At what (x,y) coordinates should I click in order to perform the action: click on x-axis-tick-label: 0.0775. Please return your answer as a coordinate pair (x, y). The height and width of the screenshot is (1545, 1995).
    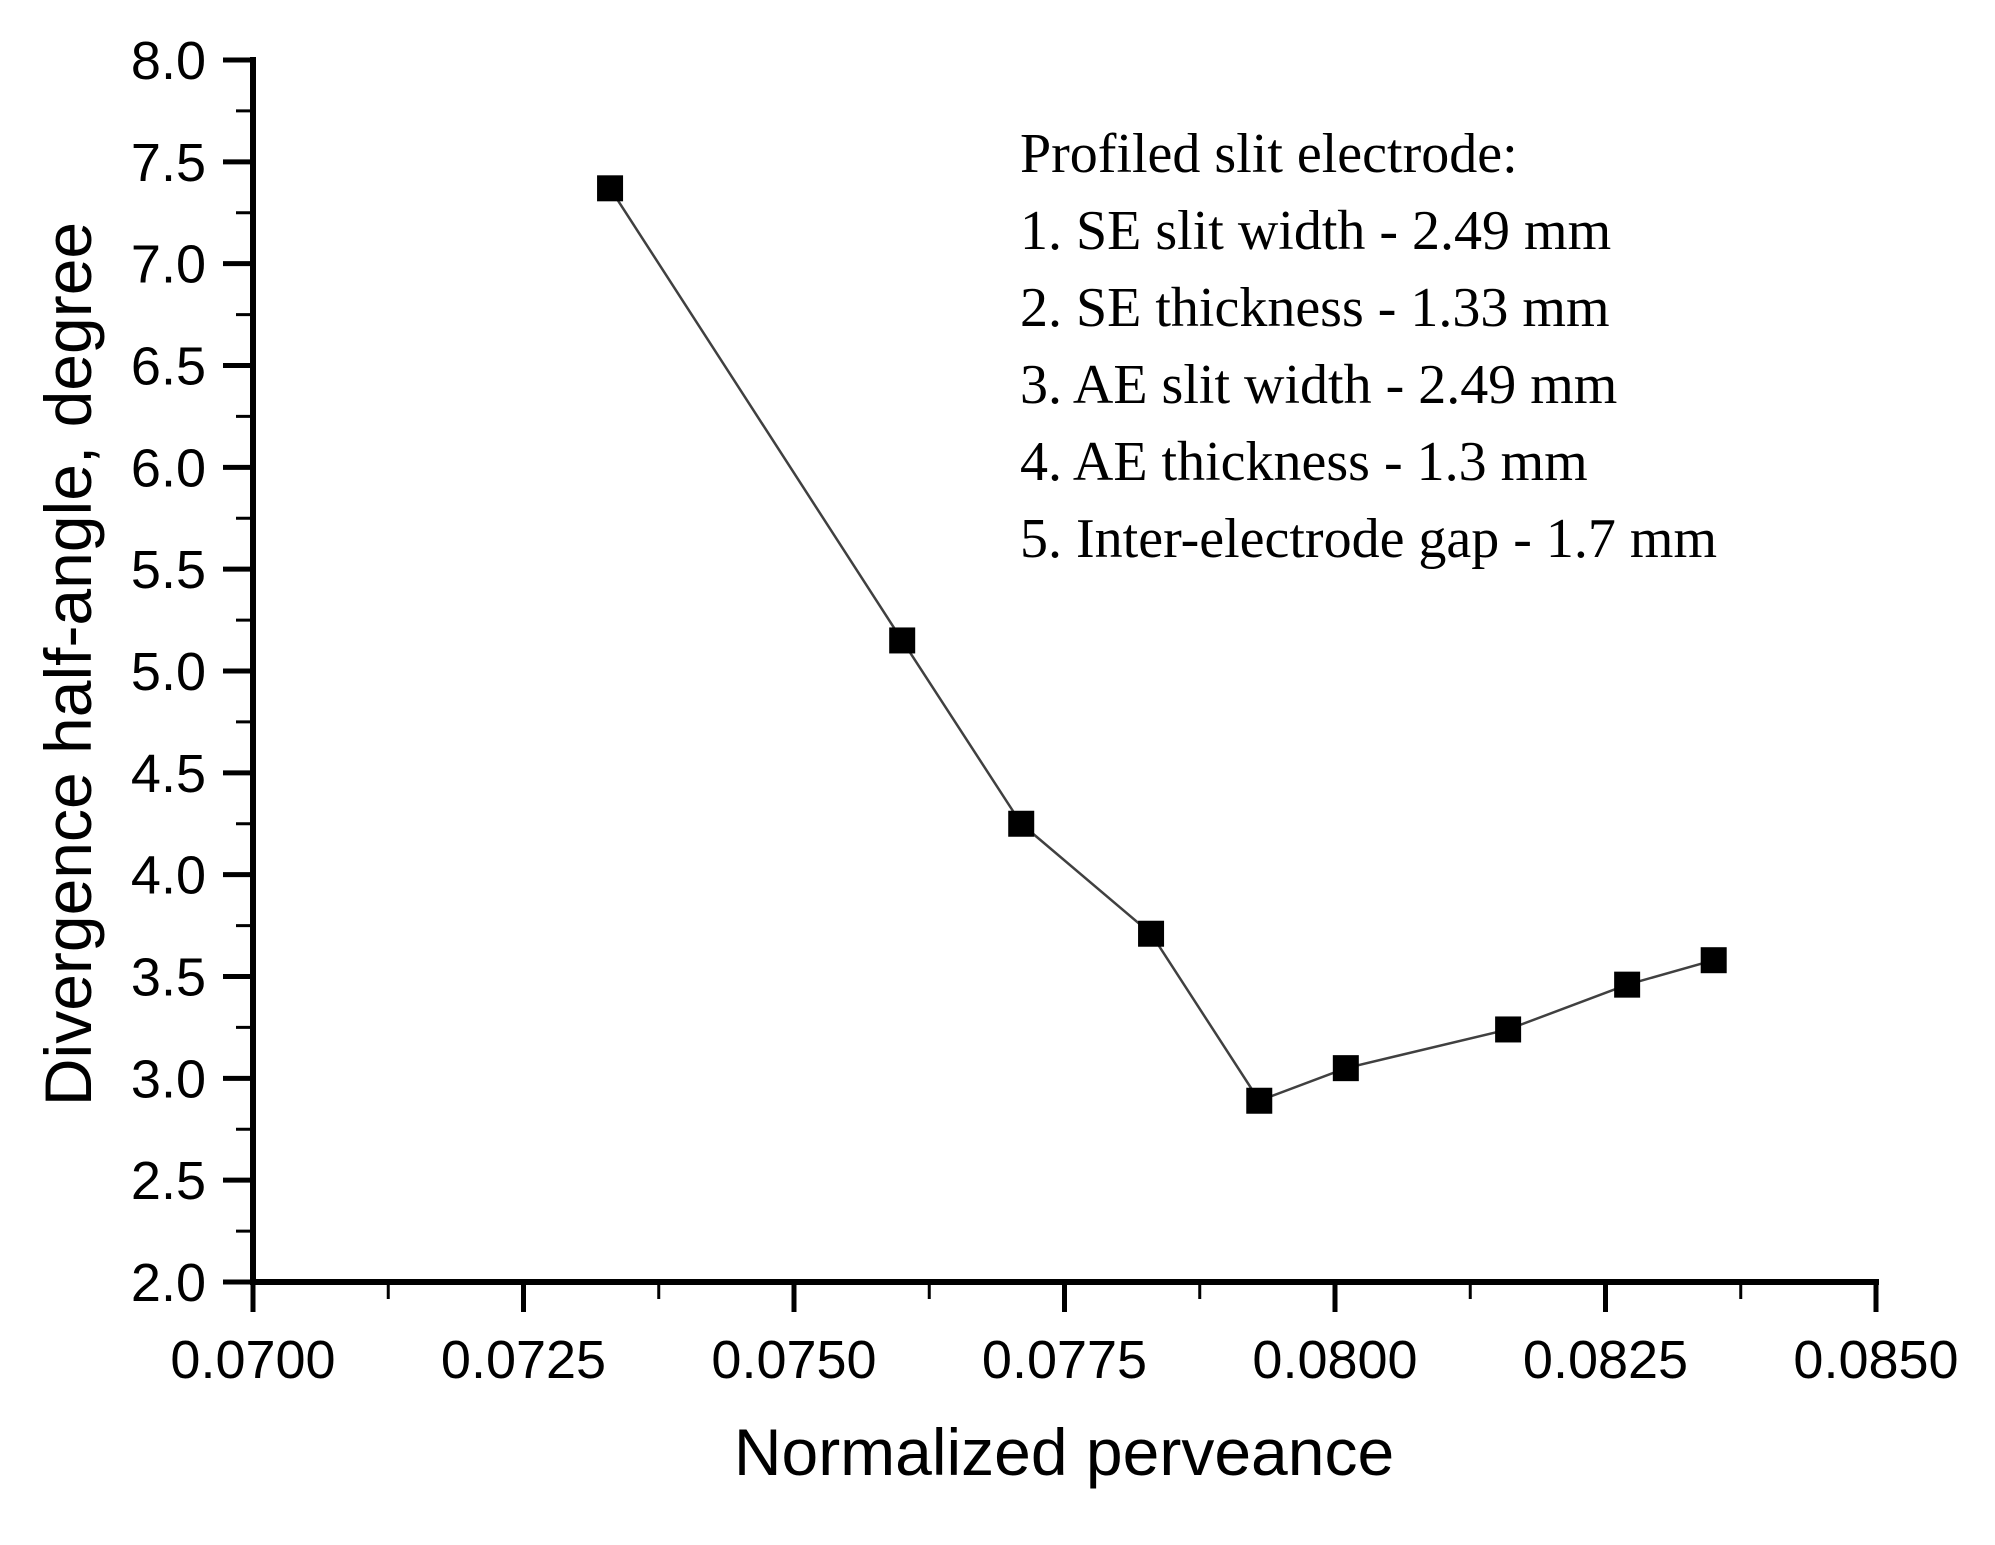
    Looking at the image, I should click on (1064, 1360).